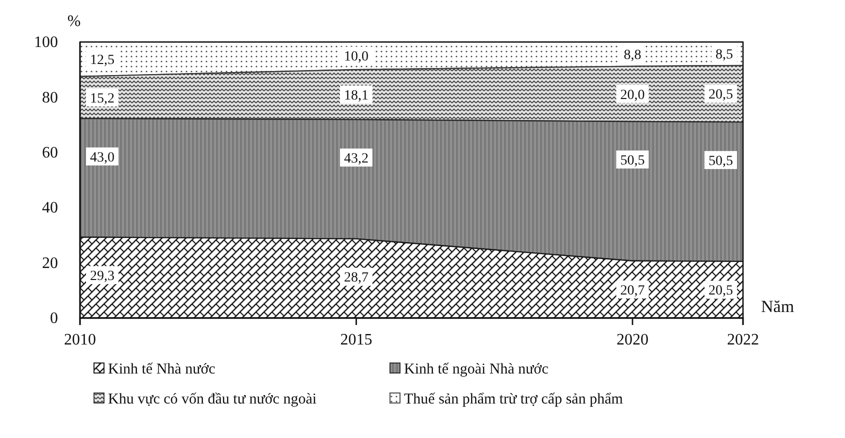  I want to click on x-tick-label: 2010, so click(80, 339).